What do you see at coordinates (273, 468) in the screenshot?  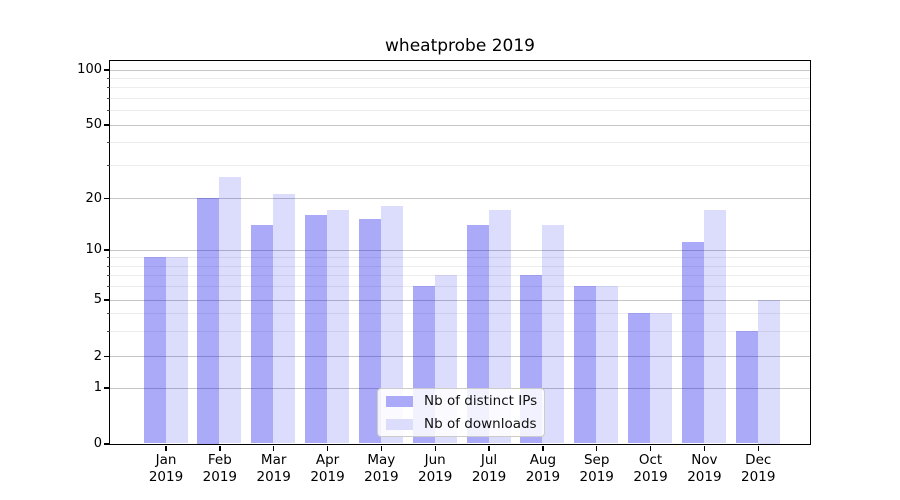 I see `x-tick-label: Mar 2019` at bounding box center [273, 468].